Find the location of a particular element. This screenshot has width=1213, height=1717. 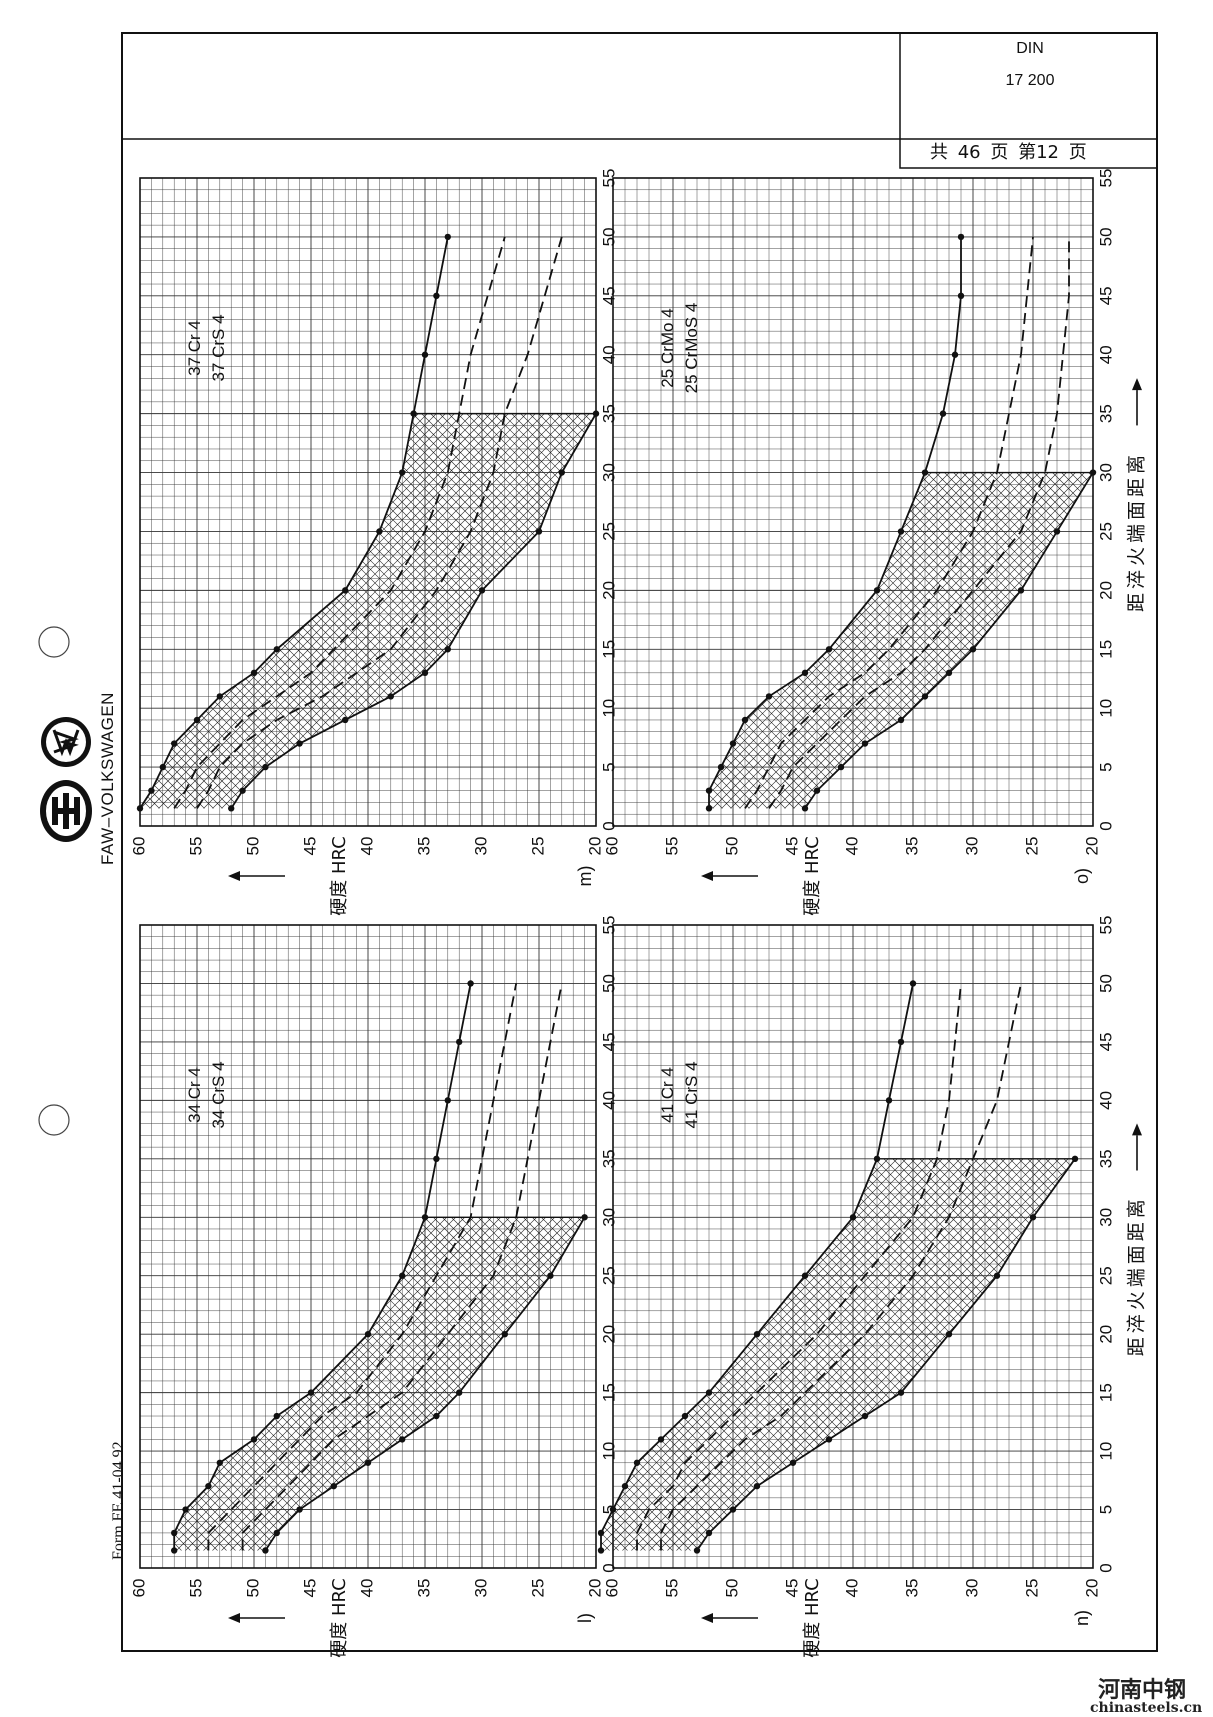

hrc-tick-label: 25 is located at coordinates (537, 1588).